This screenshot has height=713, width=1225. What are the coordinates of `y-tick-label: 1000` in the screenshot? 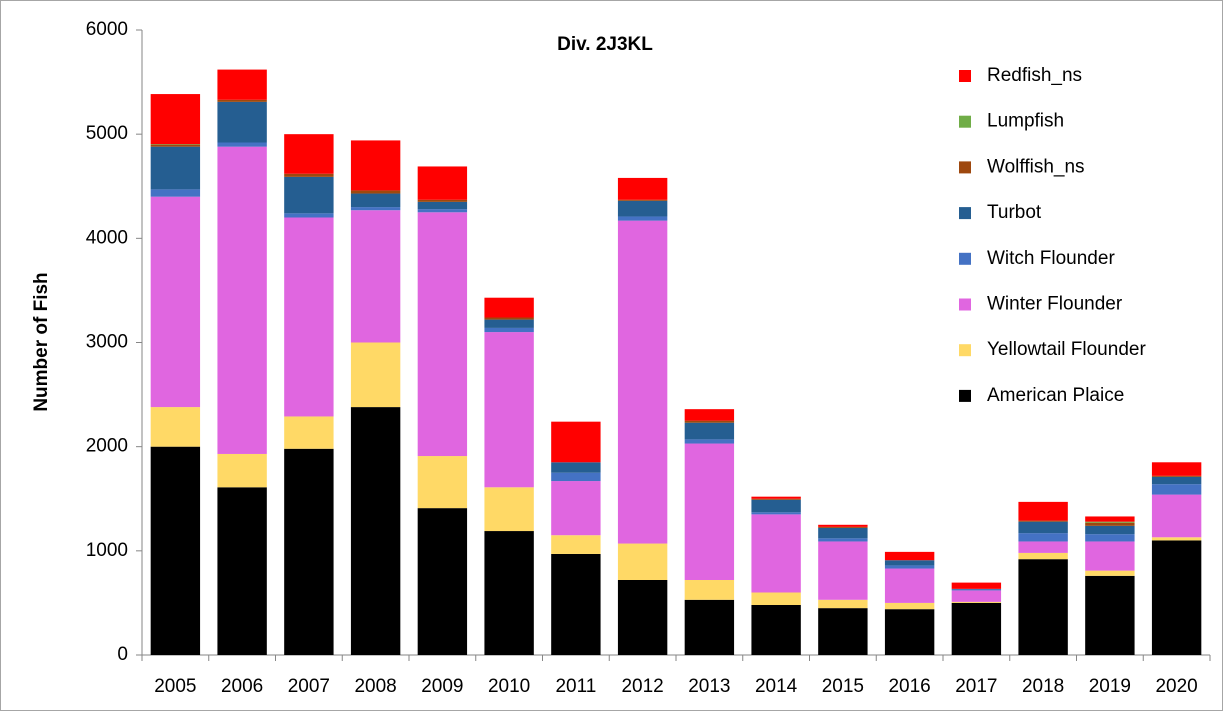 It's located at (107, 550).